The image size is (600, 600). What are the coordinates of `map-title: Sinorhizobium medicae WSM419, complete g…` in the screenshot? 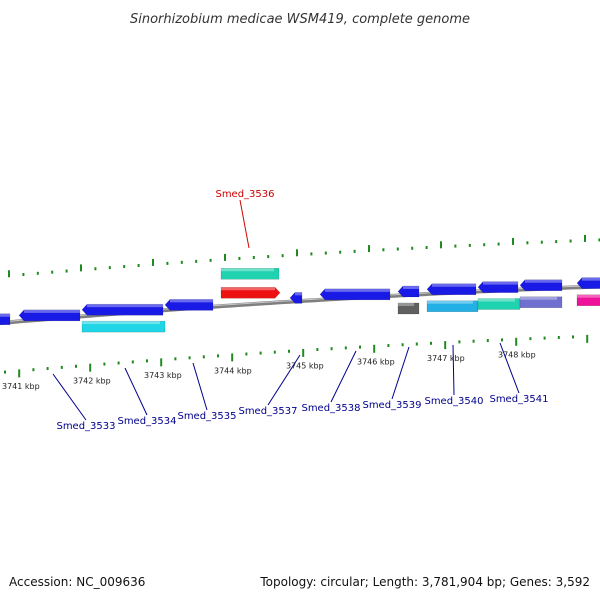 It's located at (300, 19).